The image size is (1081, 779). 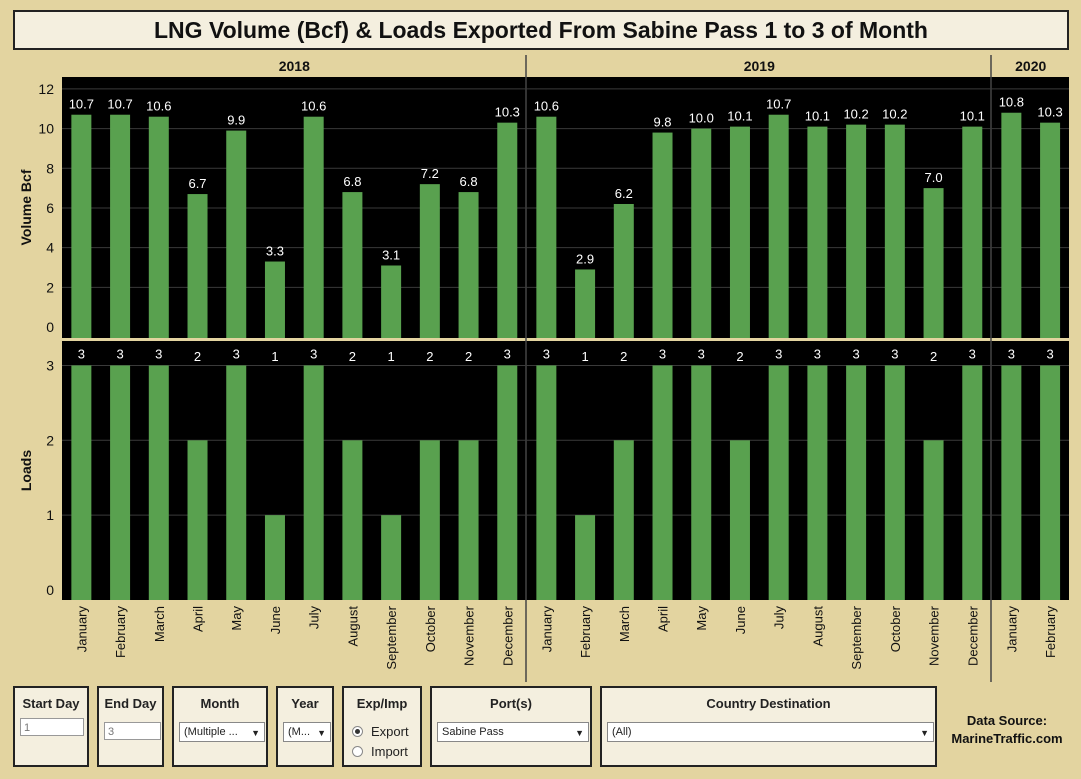 I want to click on export-radio: Export, so click(x=380, y=732).